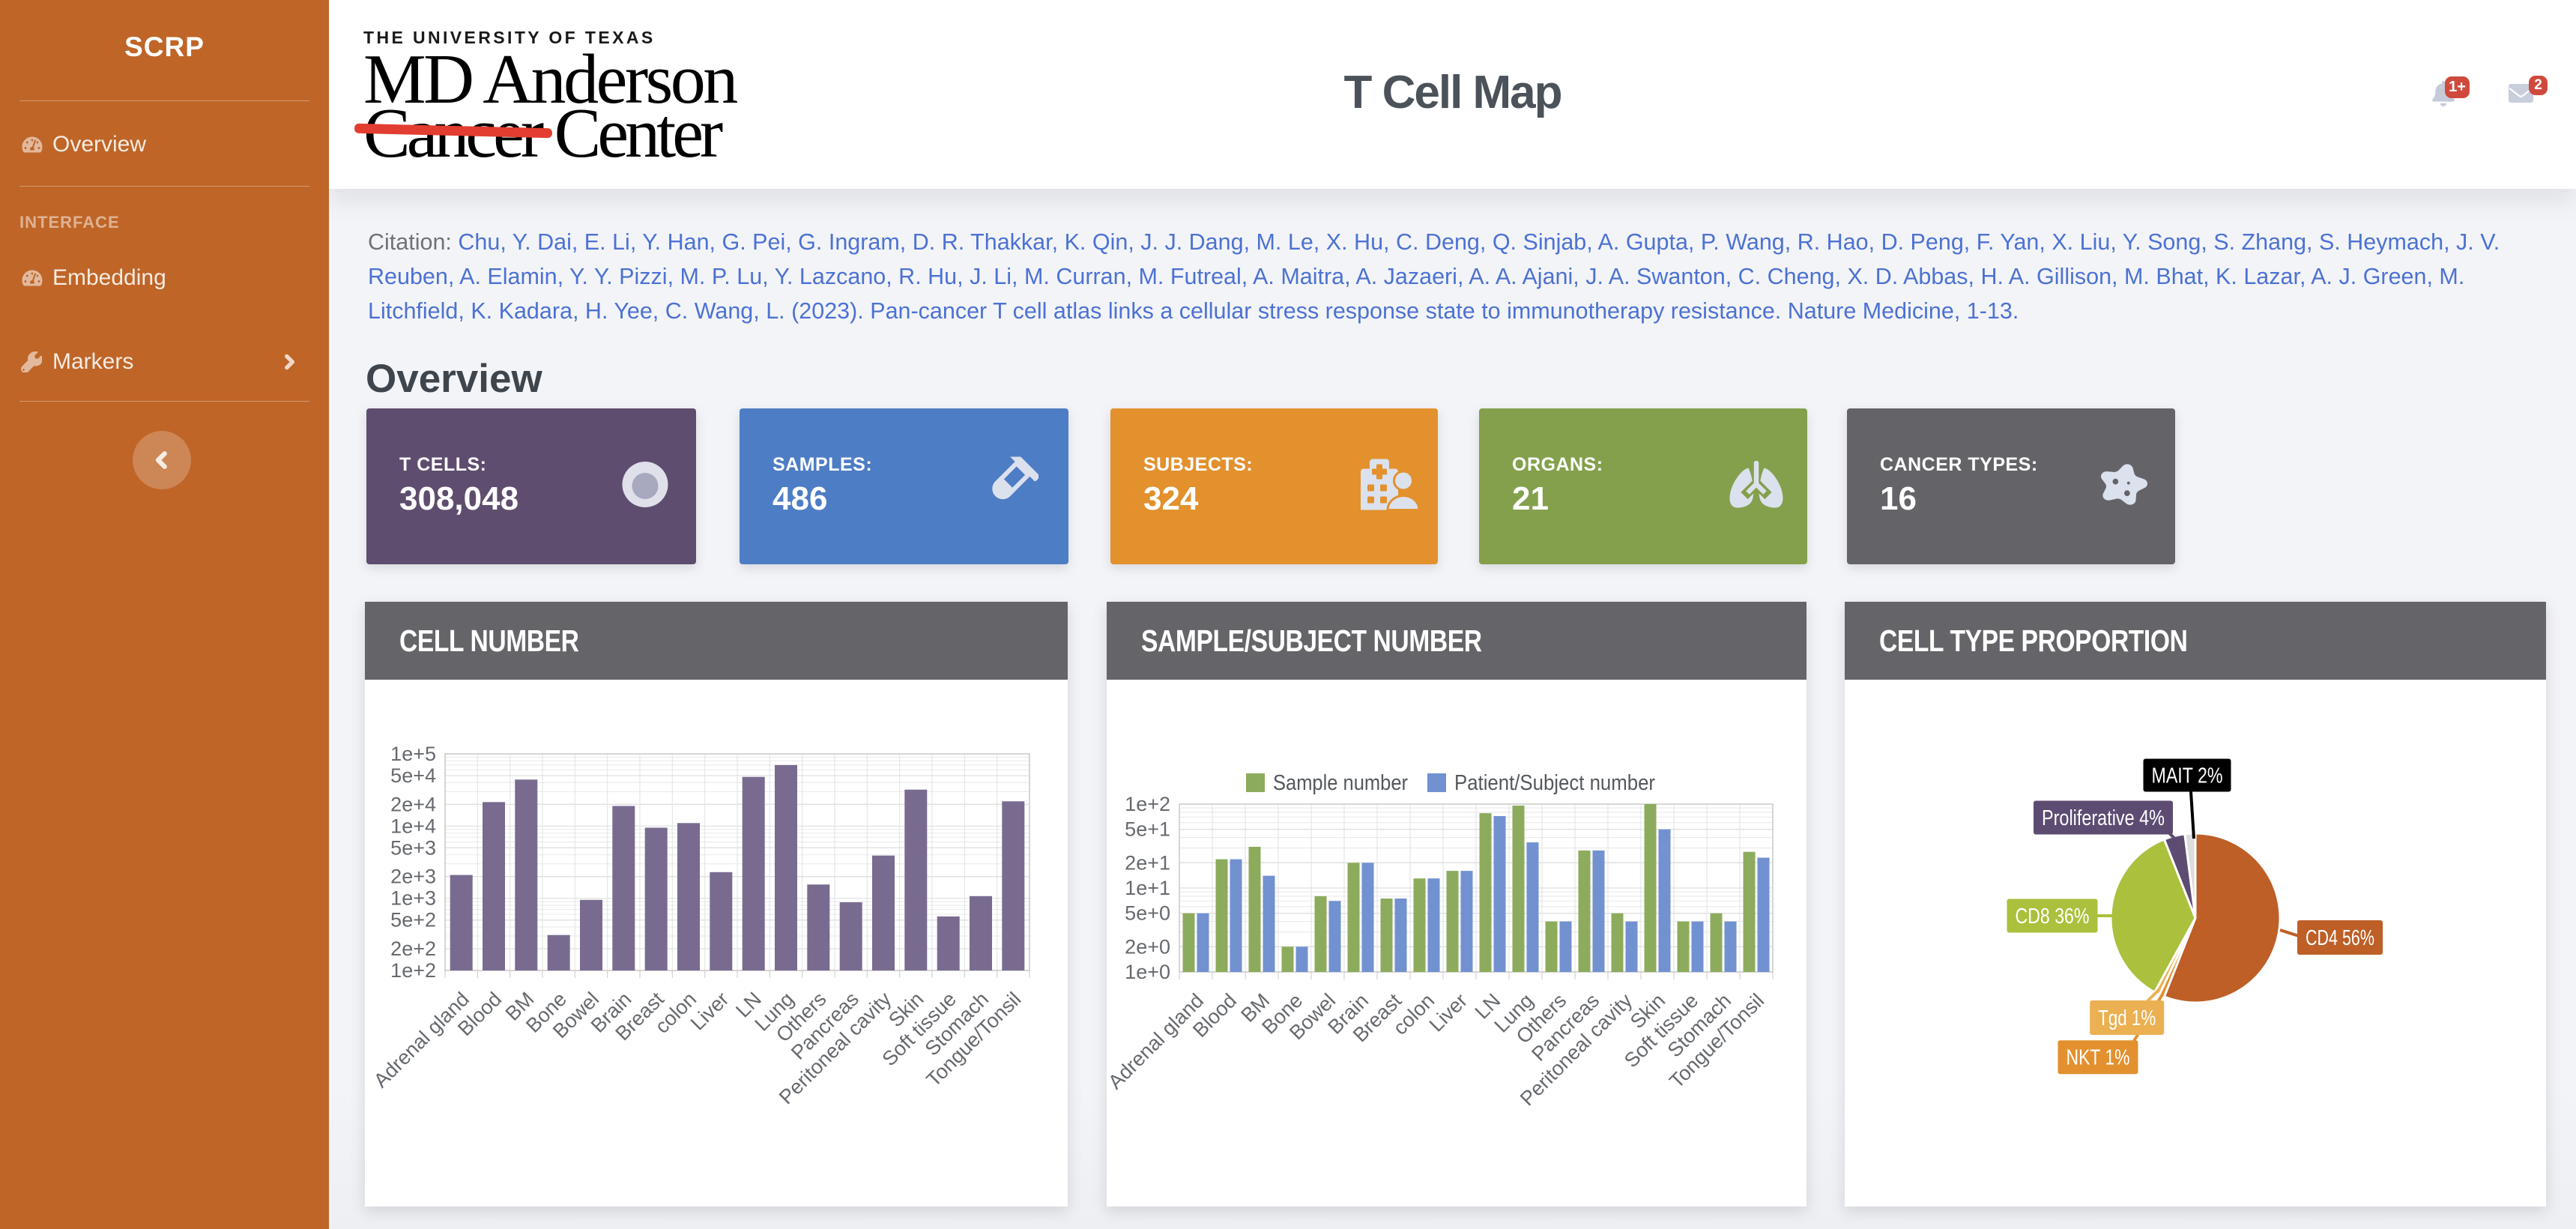 The height and width of the screenshot is (1229, 2576). What do you see at coordinates (1147, 913) in the screenshot?
I see `svg-text: 5e+0` at bounding box center [1147, 913].